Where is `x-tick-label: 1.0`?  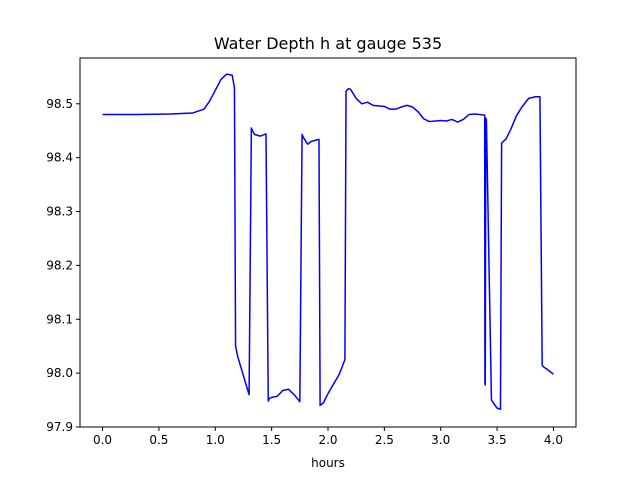 x-tick-label: 1.0 is located at coordinates (215, 440).